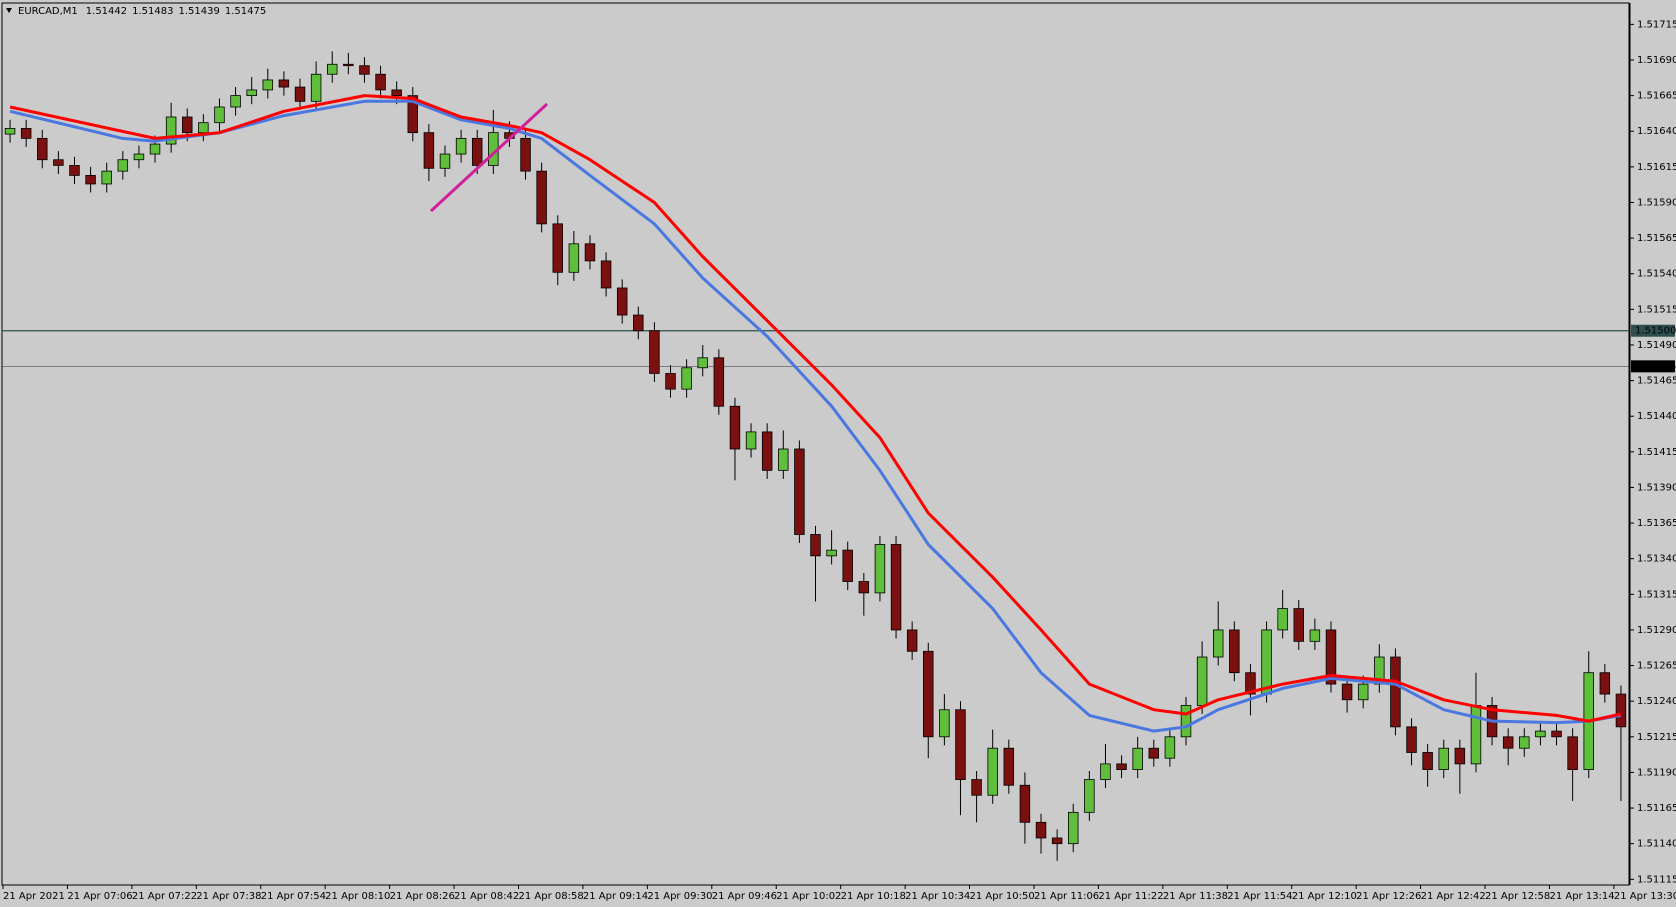 This screenshot has height=907, width=1676. What do you see at coordinates (245, 11) in the screenshot?
I see `quote-value: 1.51475` at bounding box center [245, 11].